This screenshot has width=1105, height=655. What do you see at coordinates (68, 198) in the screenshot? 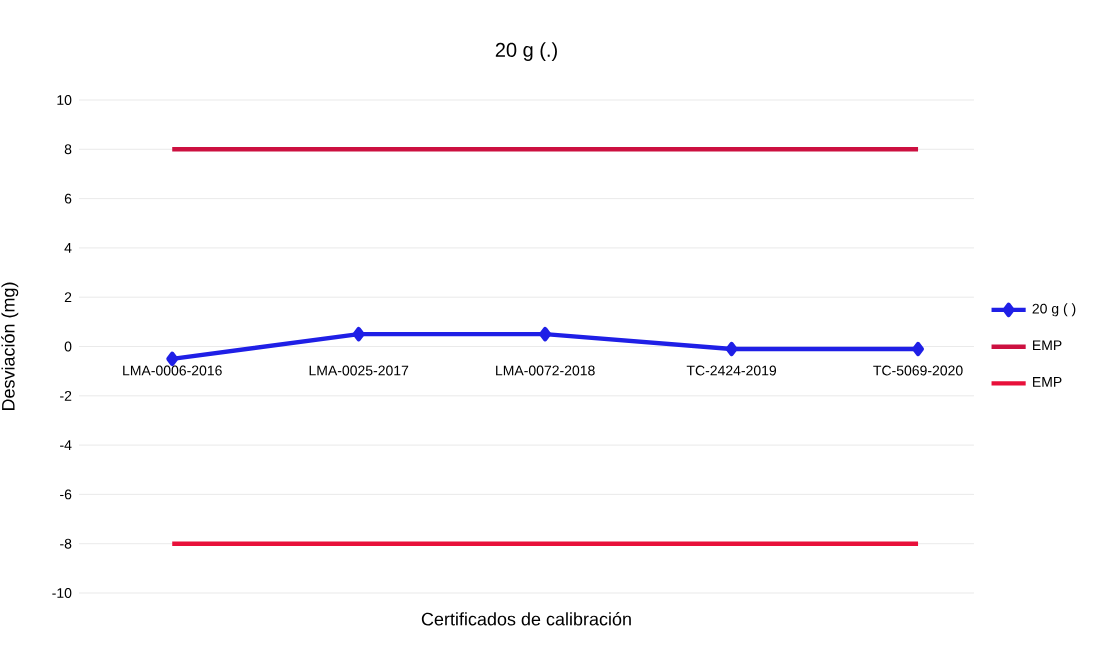
I see `y-tick-label: 6` at bounding box center [68, 198].